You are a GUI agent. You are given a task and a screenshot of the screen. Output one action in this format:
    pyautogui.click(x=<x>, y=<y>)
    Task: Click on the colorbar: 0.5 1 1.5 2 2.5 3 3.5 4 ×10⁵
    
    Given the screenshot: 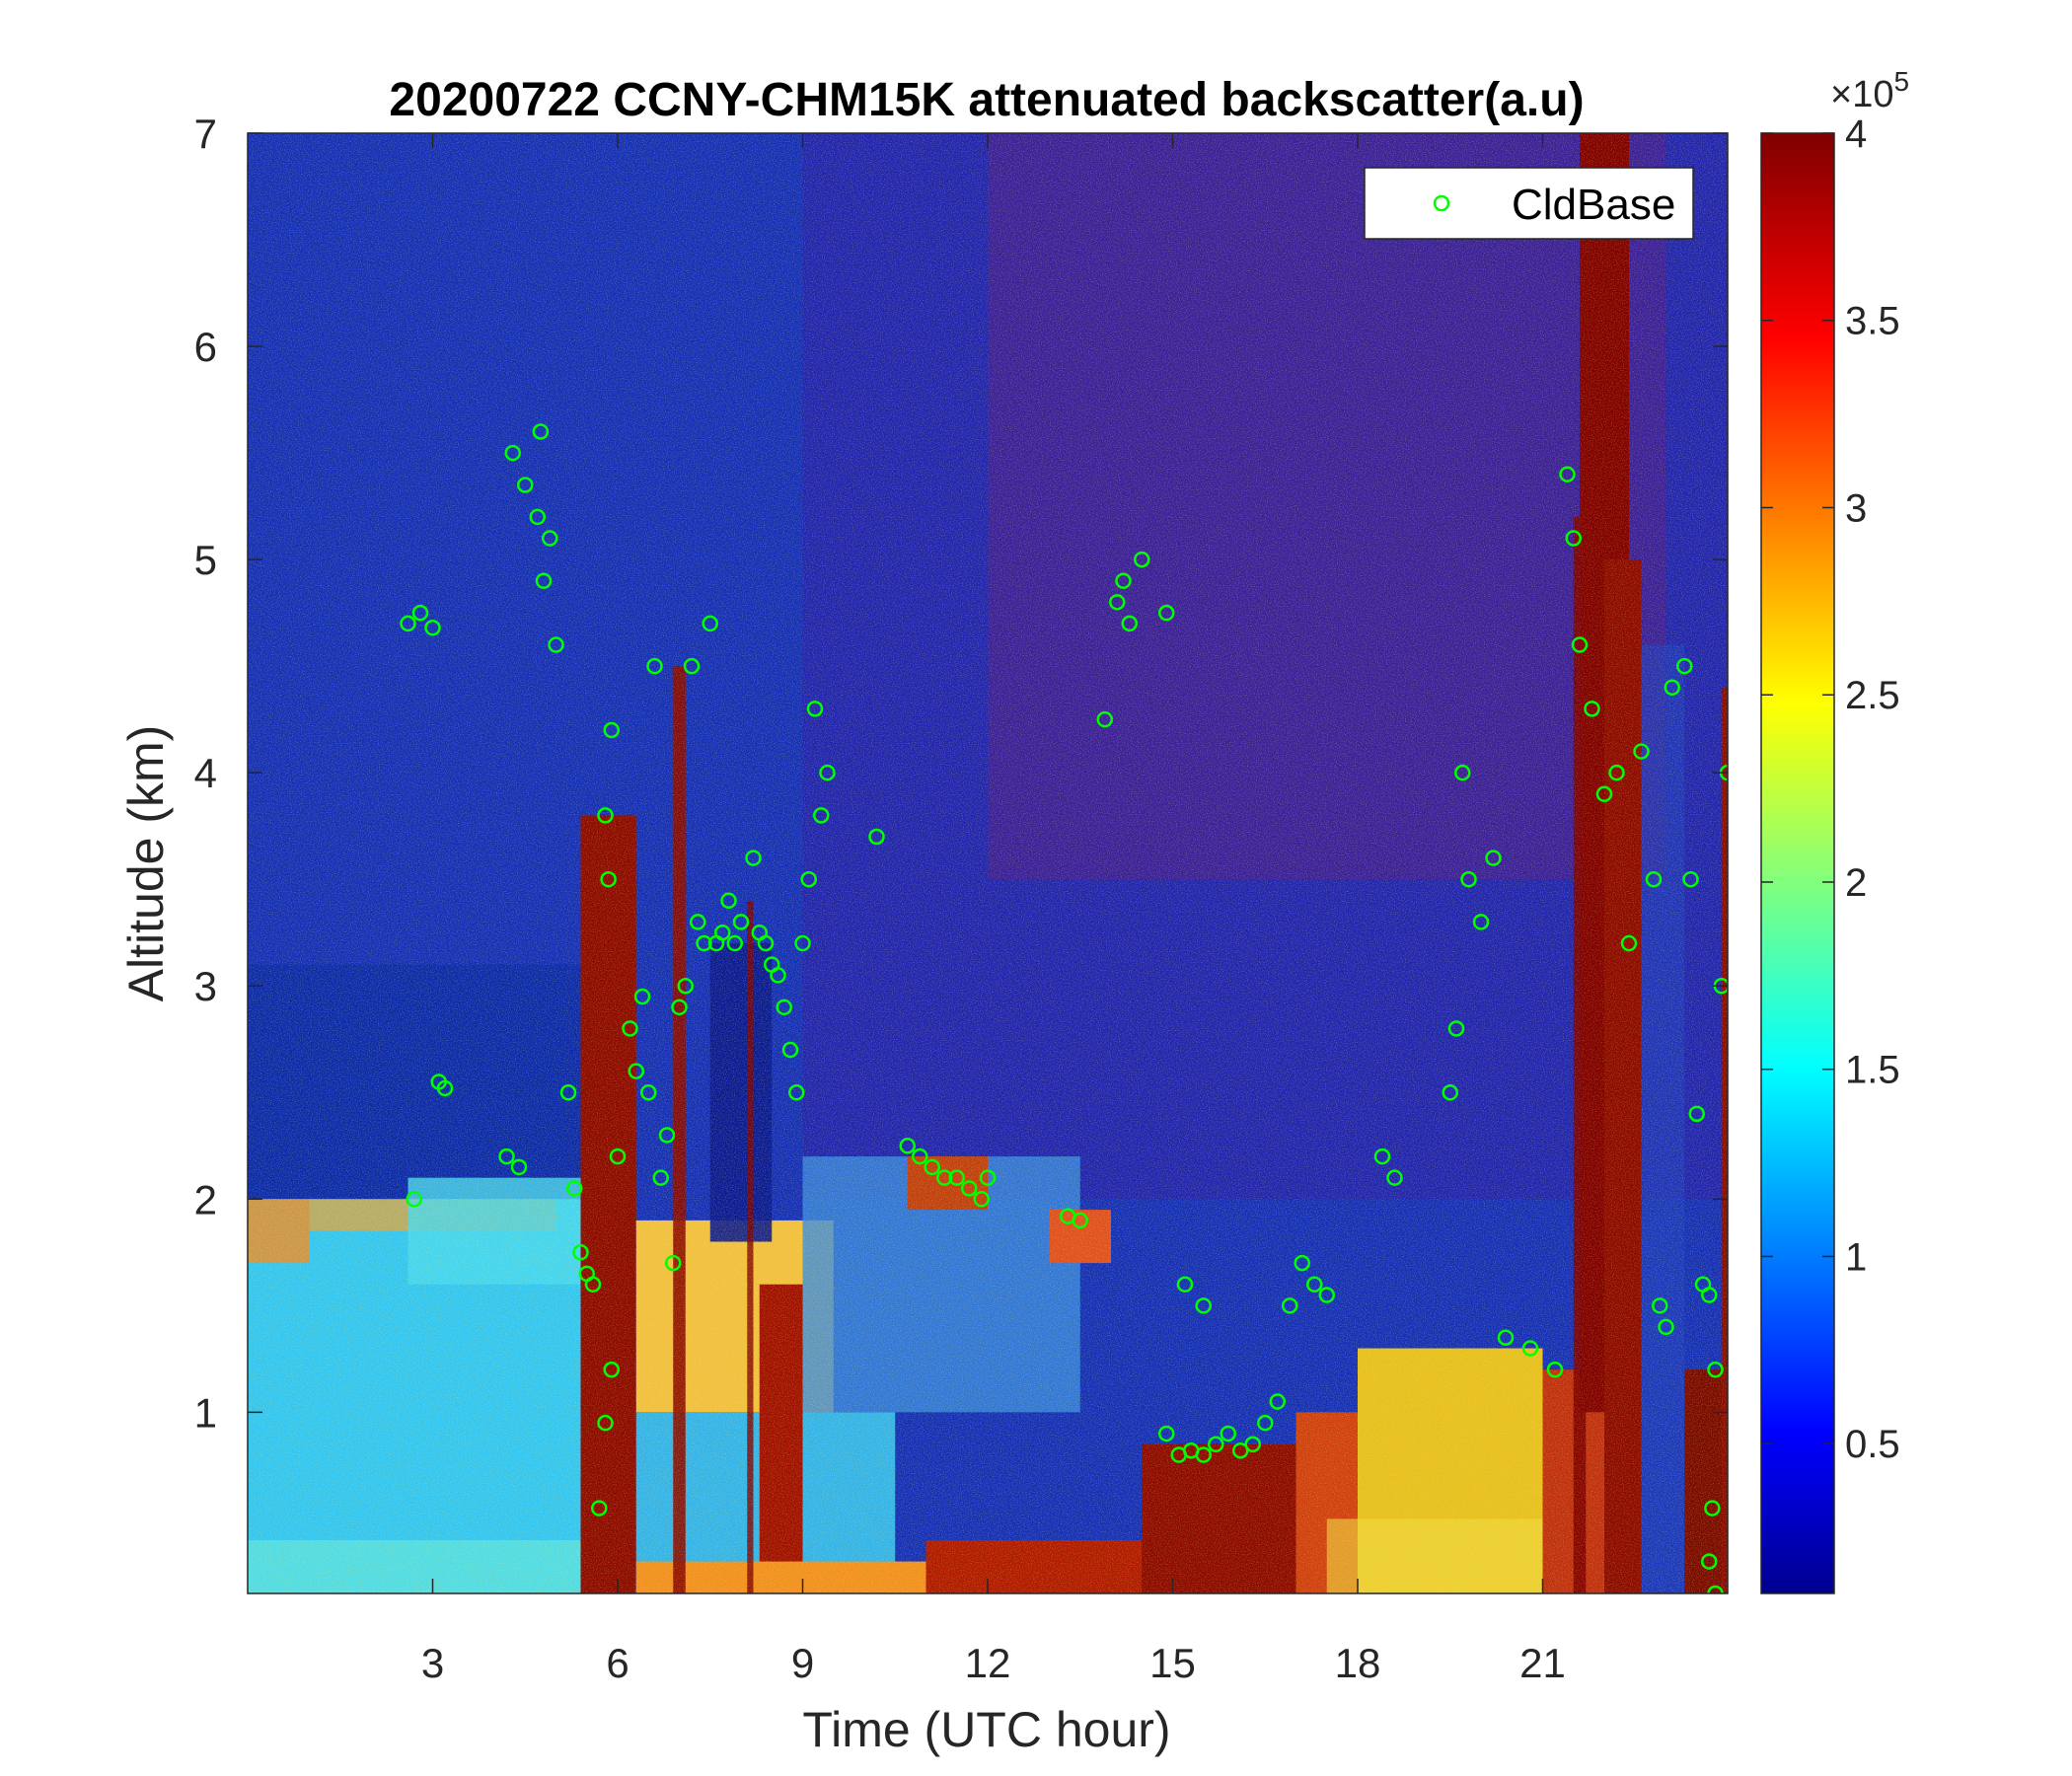 What is the action you would take?
    pyautogui.click(x=1835, y=830)
    